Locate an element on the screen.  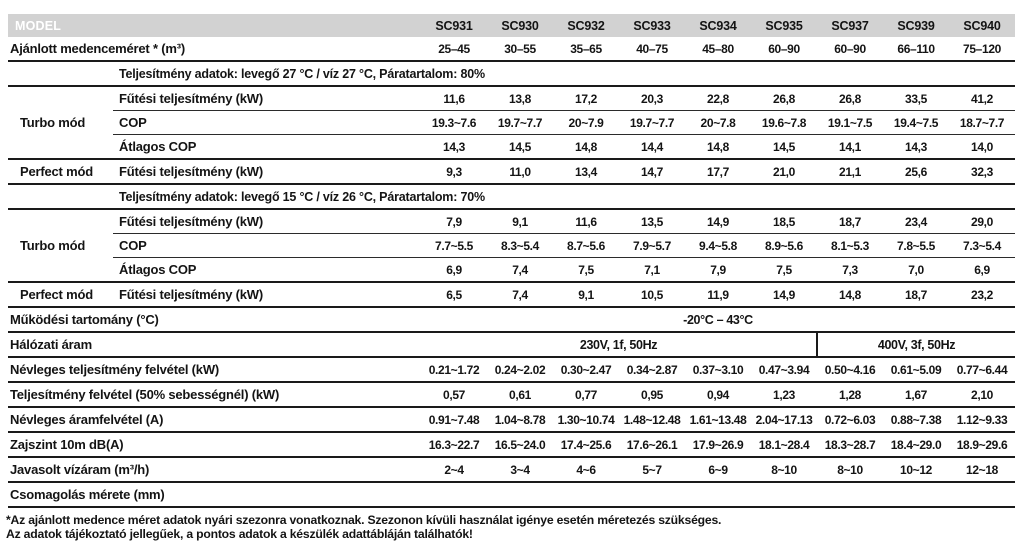
value-cell: 1.04~8.78 is located at coordinates (520, 419).